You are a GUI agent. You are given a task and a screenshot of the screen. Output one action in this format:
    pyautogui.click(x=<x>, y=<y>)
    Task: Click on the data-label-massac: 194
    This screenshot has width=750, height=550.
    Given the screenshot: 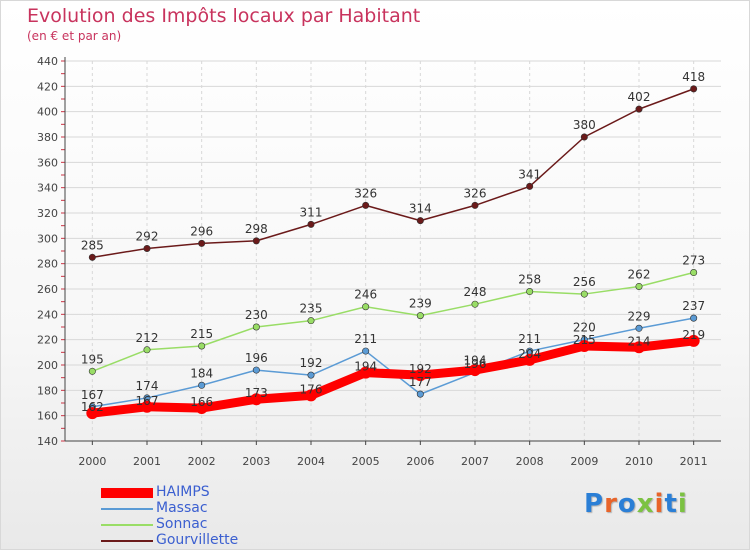 What is the action you would take?
    pyautogui.click(x=475, y=361)
    